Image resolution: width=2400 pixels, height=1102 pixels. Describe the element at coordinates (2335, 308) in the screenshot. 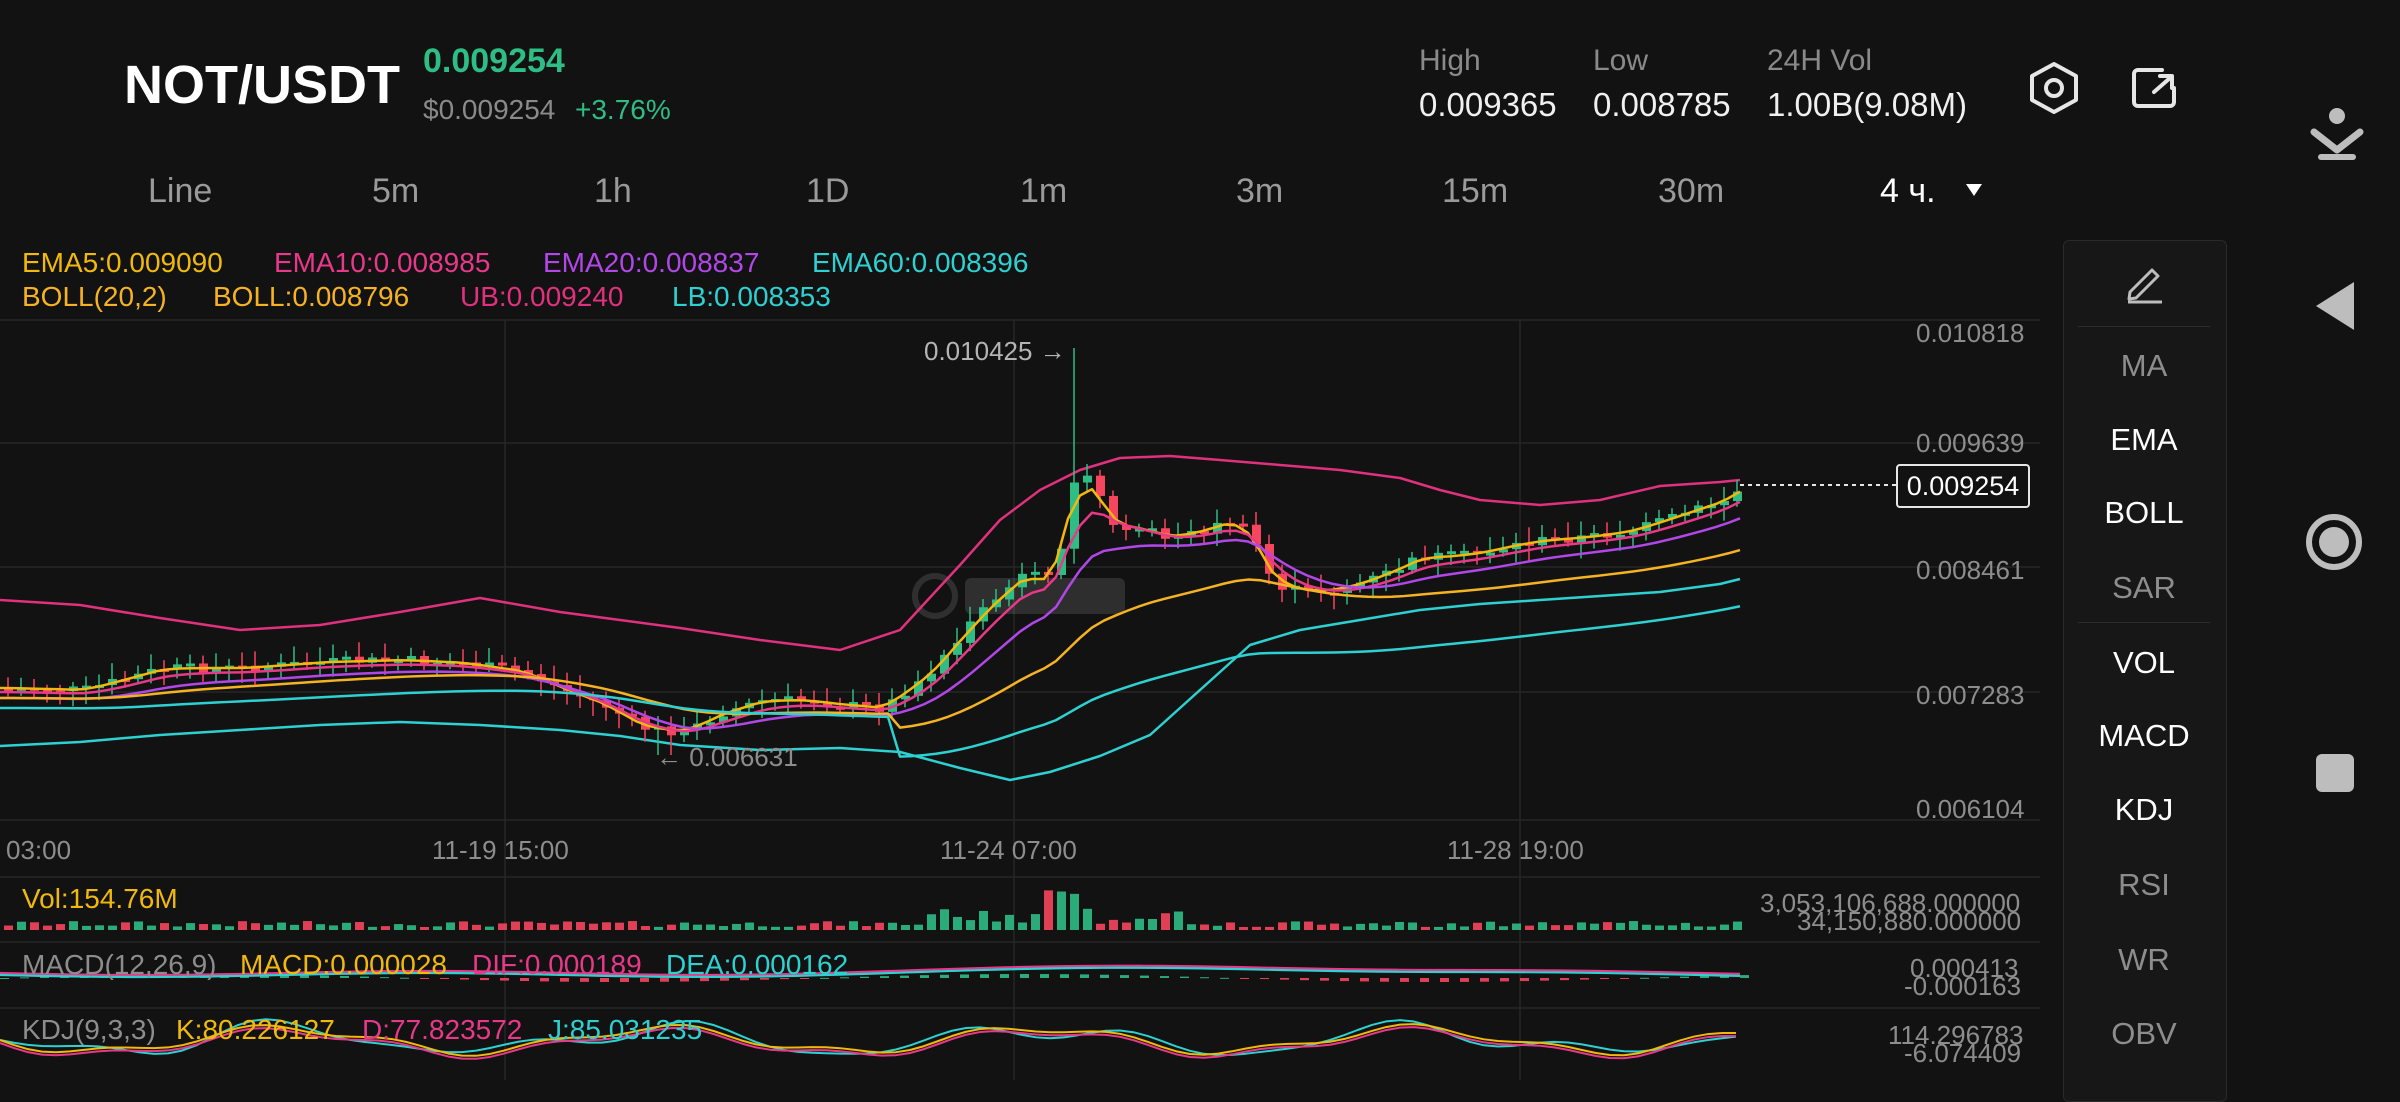

I see `back-triangle-icon` at that location.